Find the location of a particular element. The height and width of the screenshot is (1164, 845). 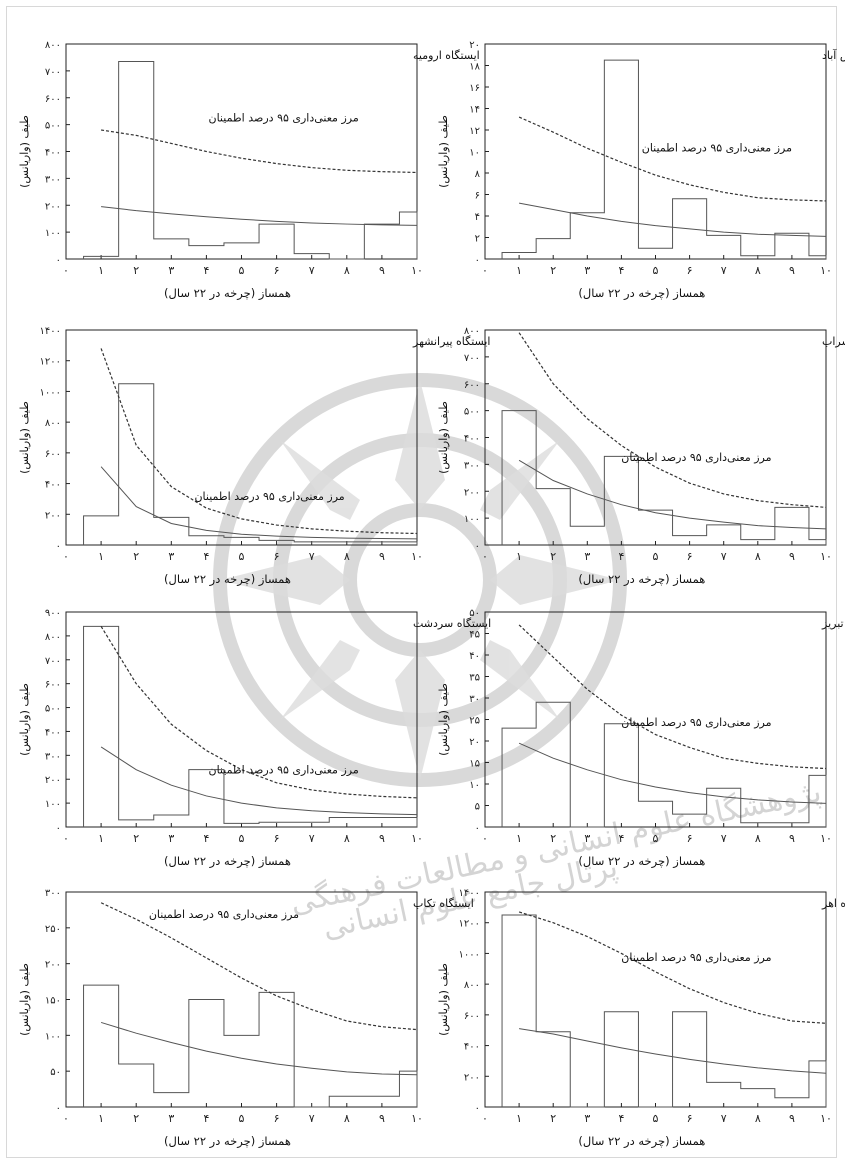

y-tick-label: ۱۰ is located at coordinates (474, 153).